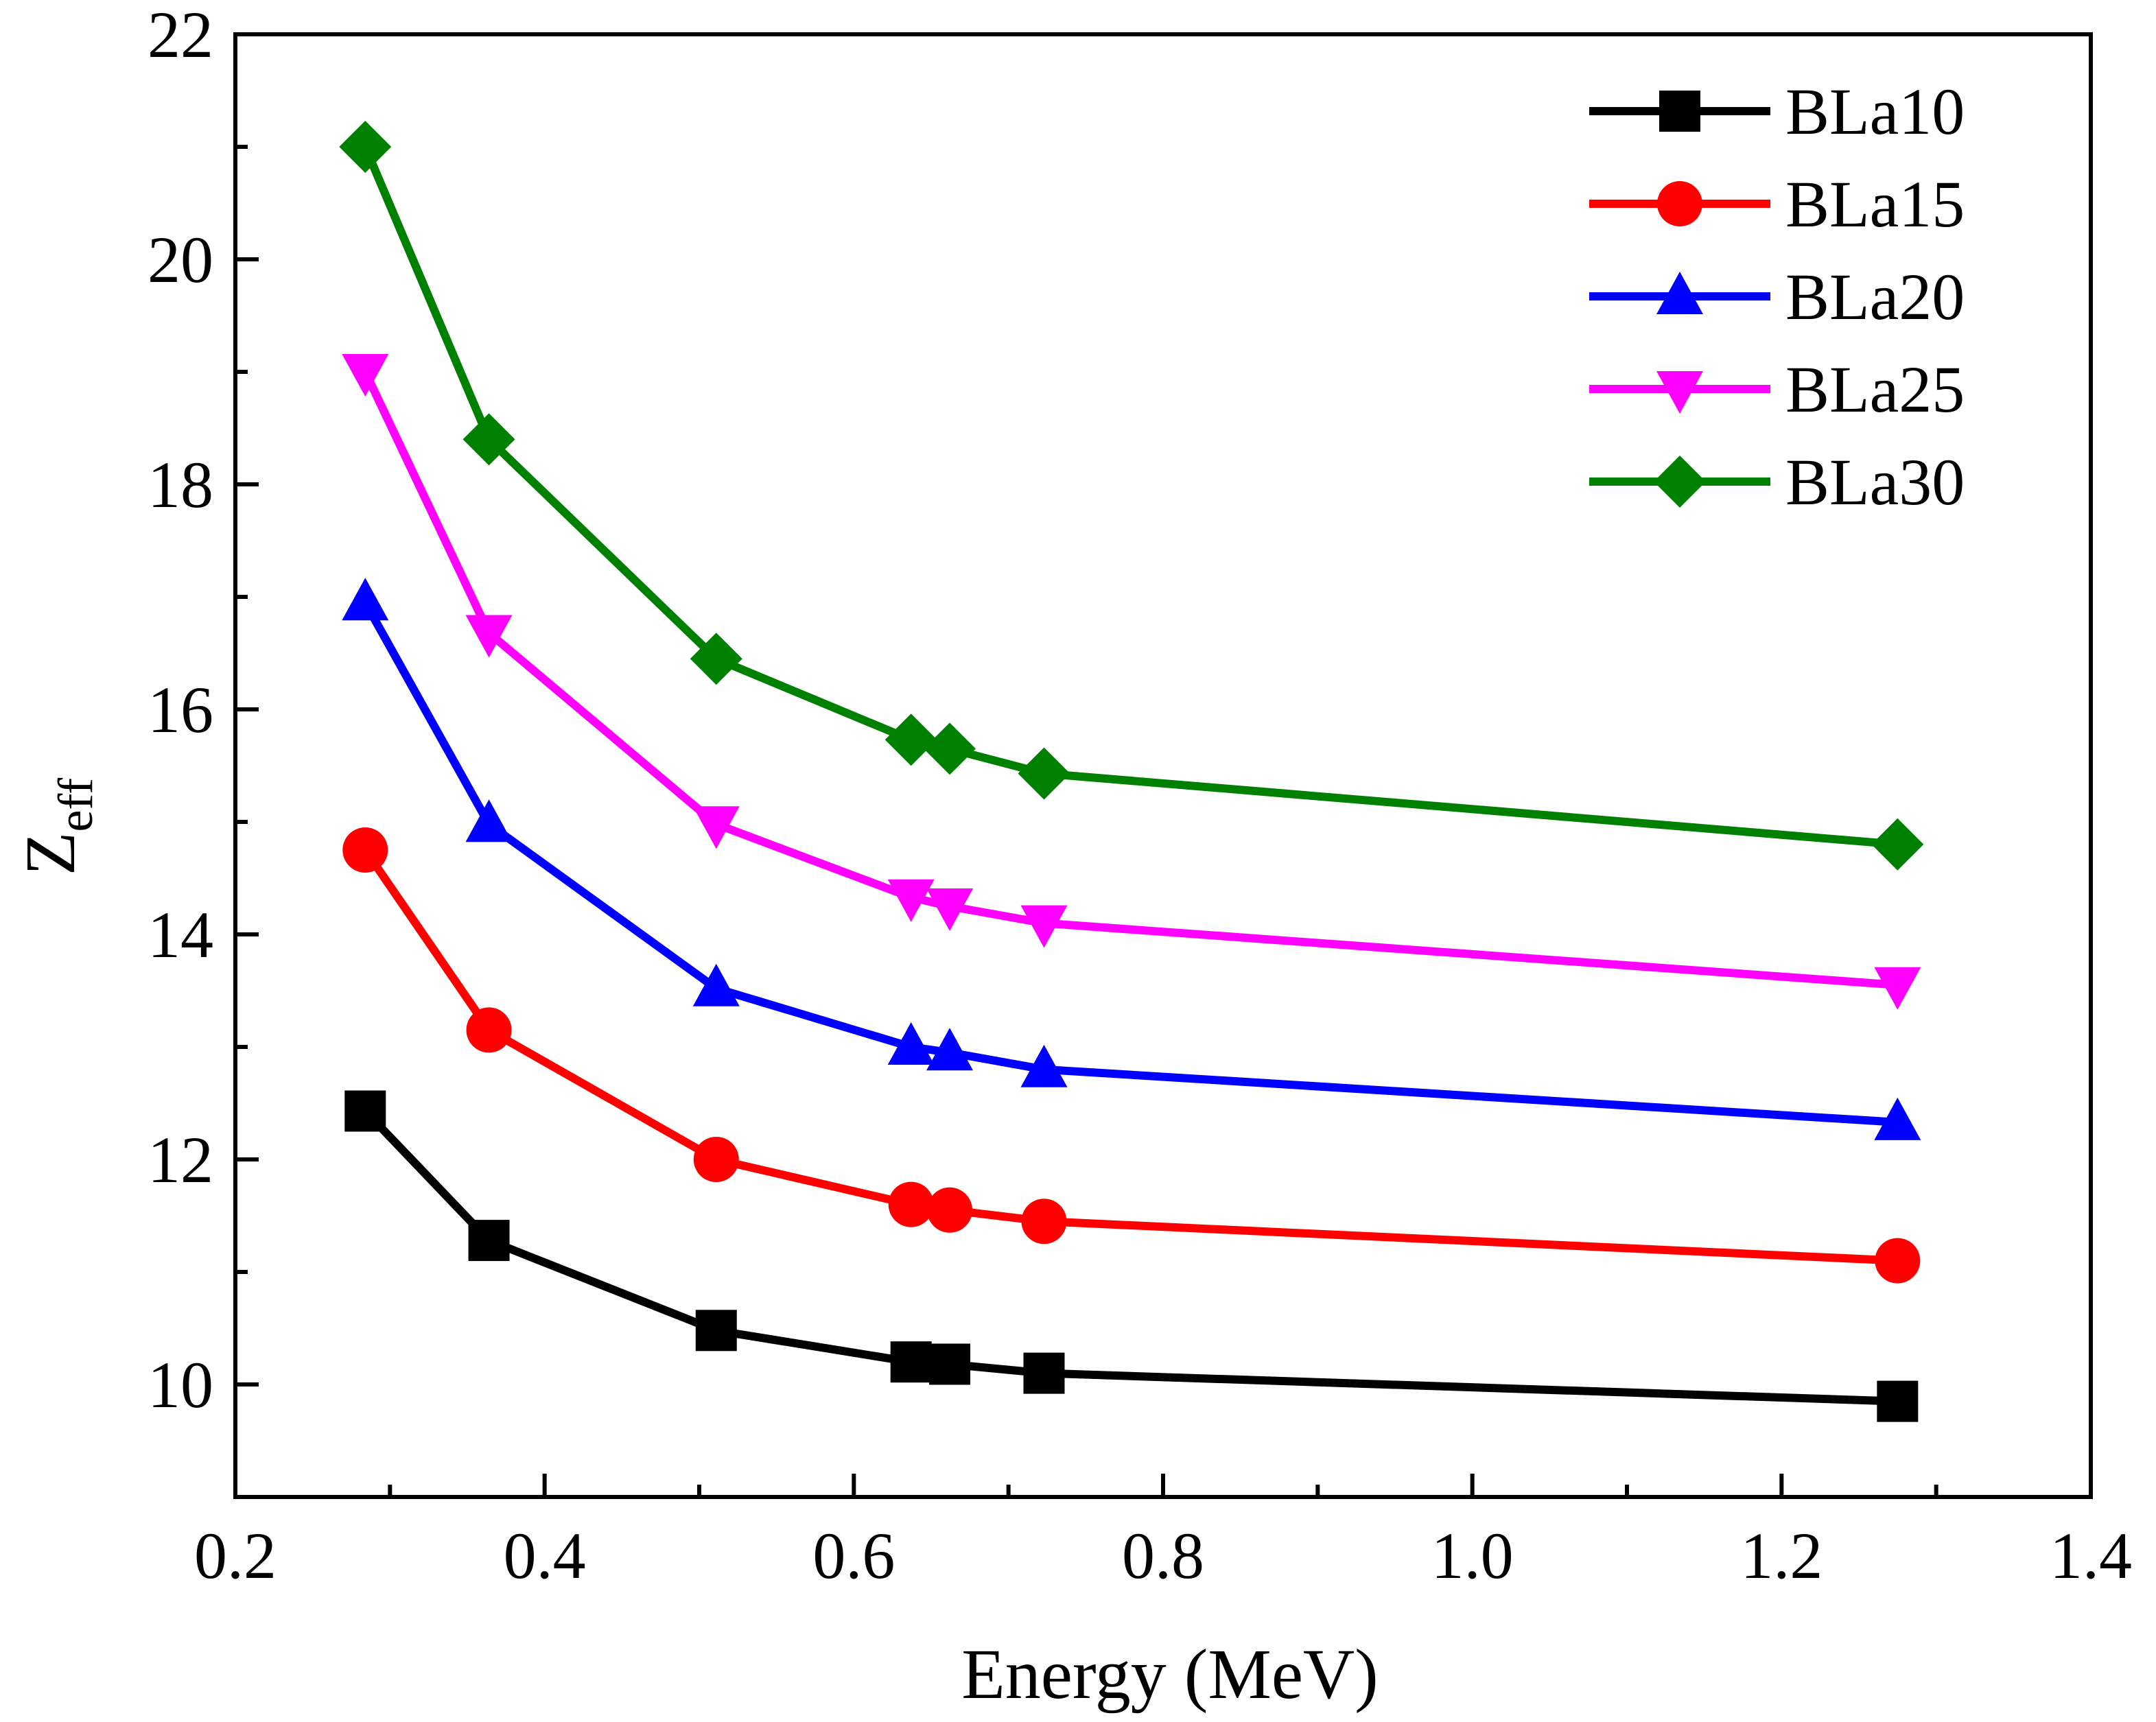 Image resolution: width=2156 pixels, height=1722 pixels. Describe the element at coordinates (236, 1555) in the screenshot. I see `x-tick-label: 0.2` at that location.